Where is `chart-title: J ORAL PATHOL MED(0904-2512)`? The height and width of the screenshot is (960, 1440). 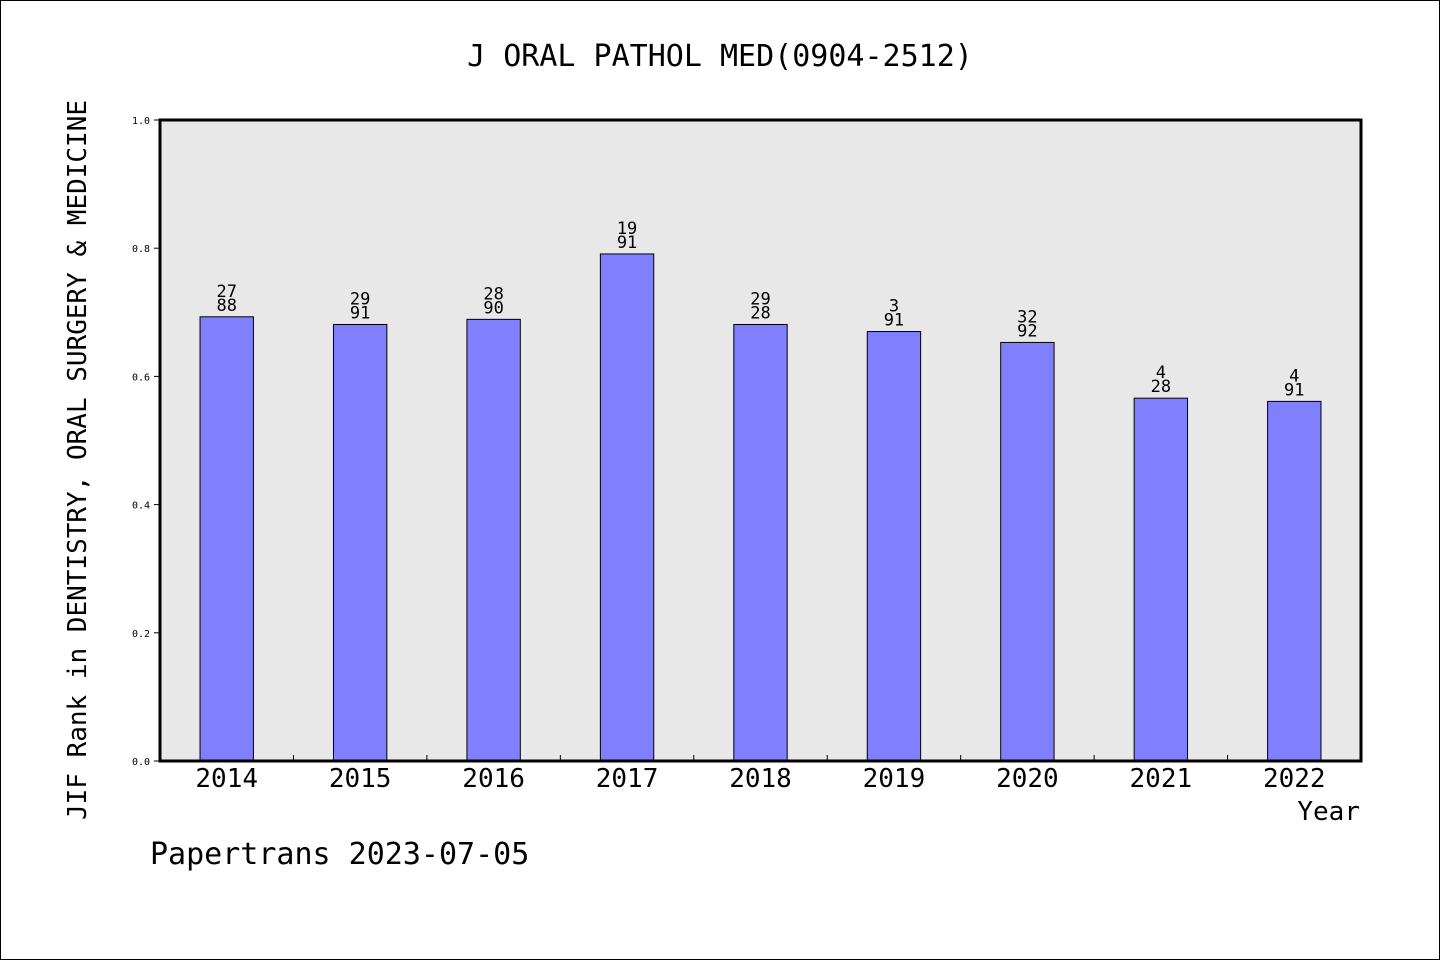 chart-title: J ORAL PATHOL MED(0904-2512) is located at coordinates (720, 56).